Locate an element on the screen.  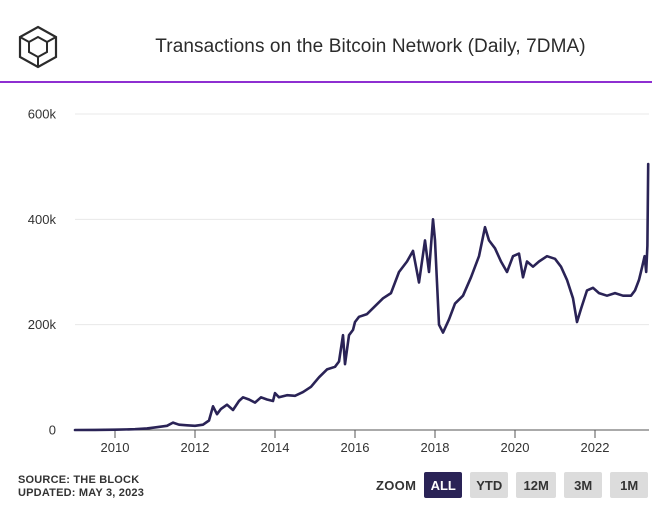
updated-text: UPDATED: MAY 3, 2023 is located at coordinates (81, 493).